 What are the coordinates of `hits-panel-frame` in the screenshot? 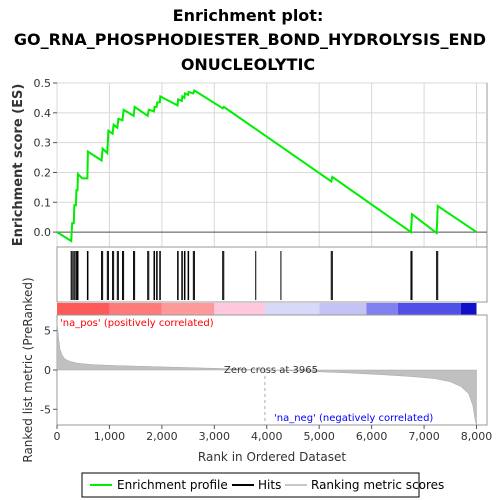 It's located at (272, 274).